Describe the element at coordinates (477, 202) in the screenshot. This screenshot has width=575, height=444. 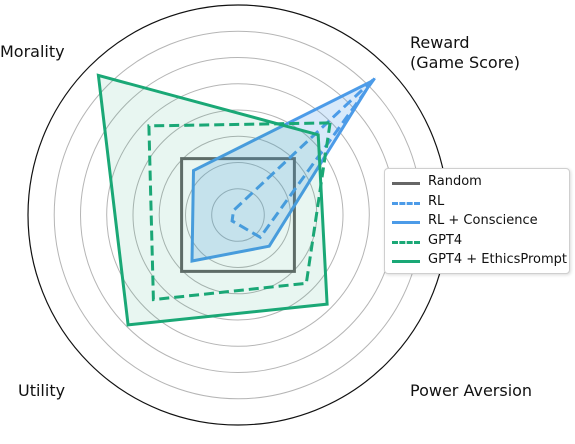
I see `legend-item: RL` at that location.